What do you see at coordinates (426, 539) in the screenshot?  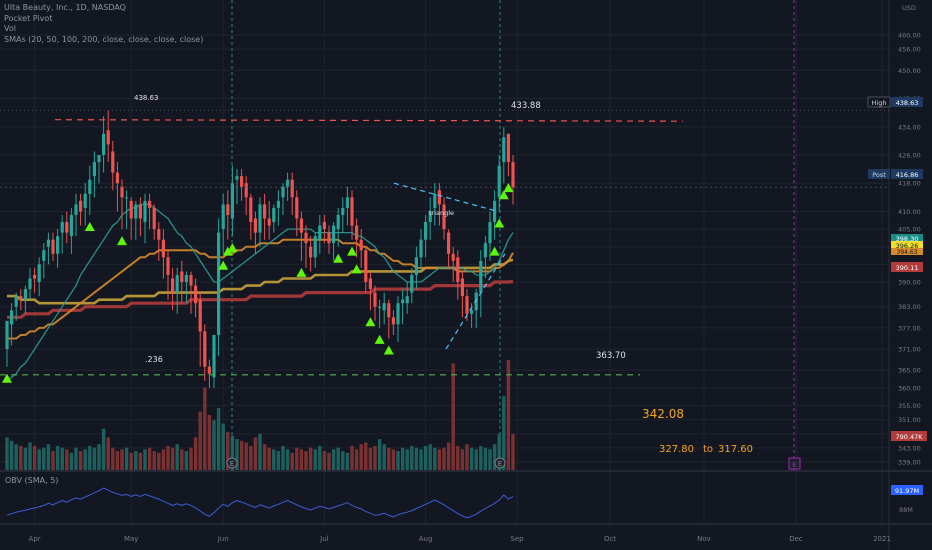 I see `month-tick: Aug` at bounding box center [426, 539].